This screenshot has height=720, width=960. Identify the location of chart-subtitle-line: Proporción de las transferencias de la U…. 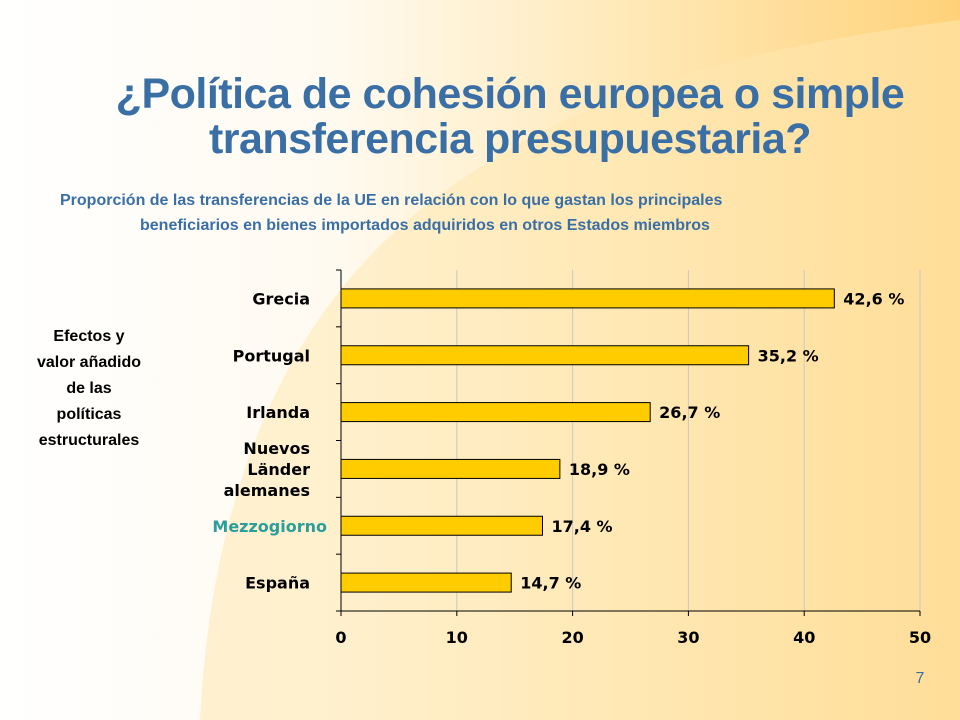
(391, 200).